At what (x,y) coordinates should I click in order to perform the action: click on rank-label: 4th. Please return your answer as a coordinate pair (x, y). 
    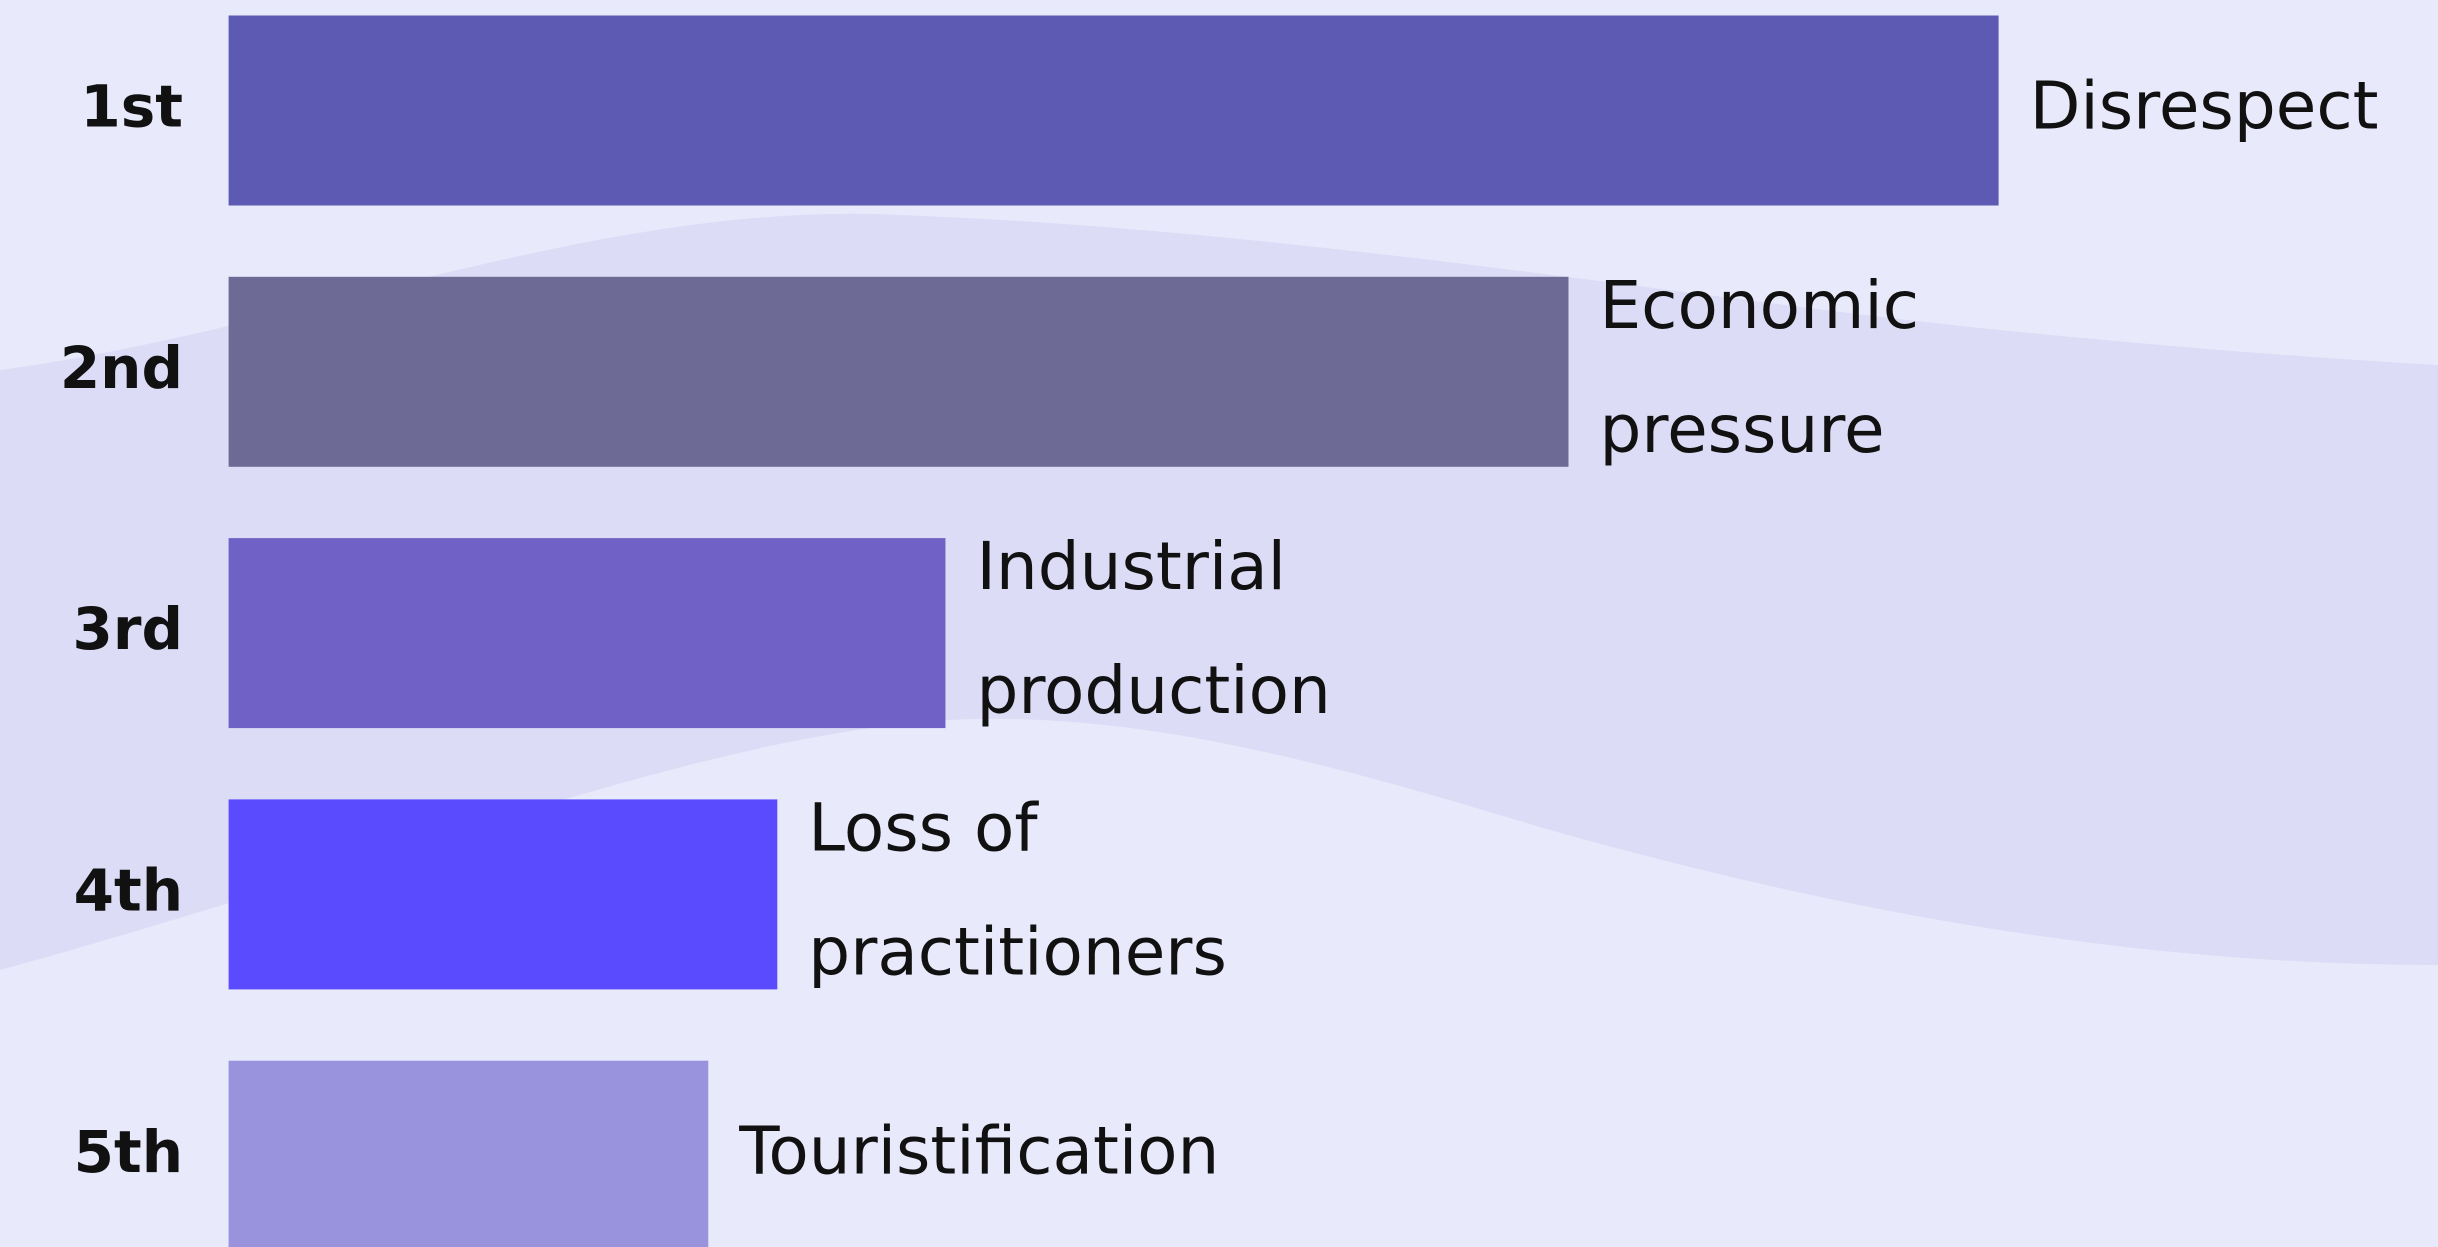
    Looking at the image, I should click on (128, 891).